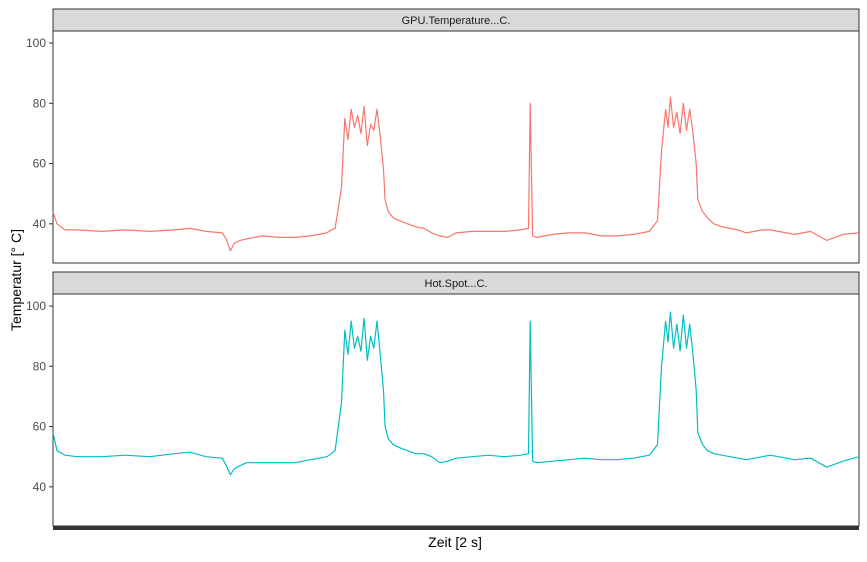  What do you see at coordinates (16, 280) in the screenshot?
I see `y-axis-title: Temperatur [° C]` at bounding box center [16, 280].